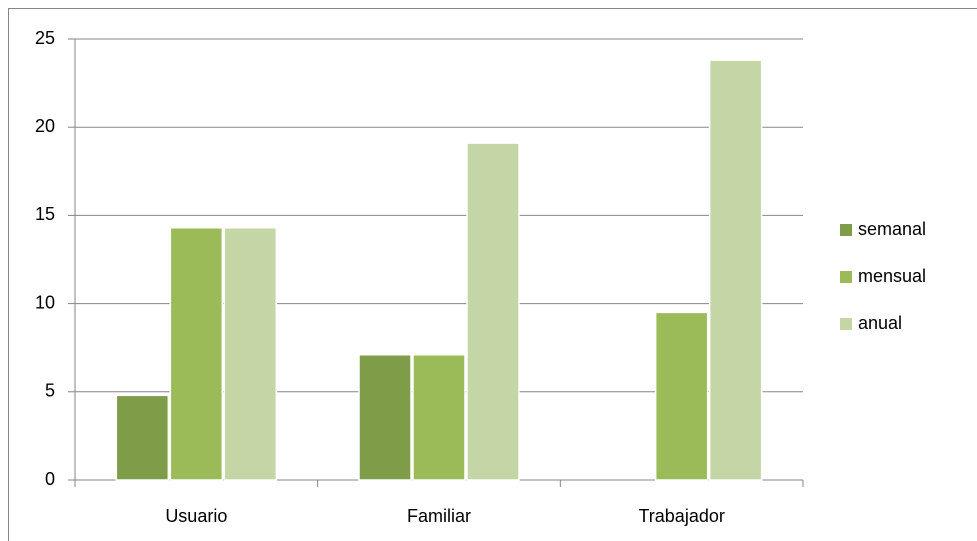 This screenshot has height=541, width=977. I want to click on y-tick-label: 15, so click(45, 214).